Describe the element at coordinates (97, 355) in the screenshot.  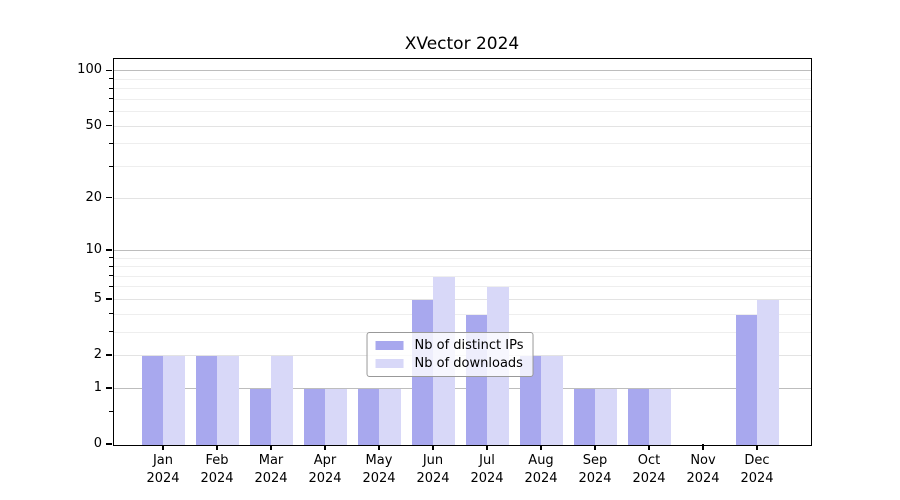
I see `y-tick-label: 2` at that location.